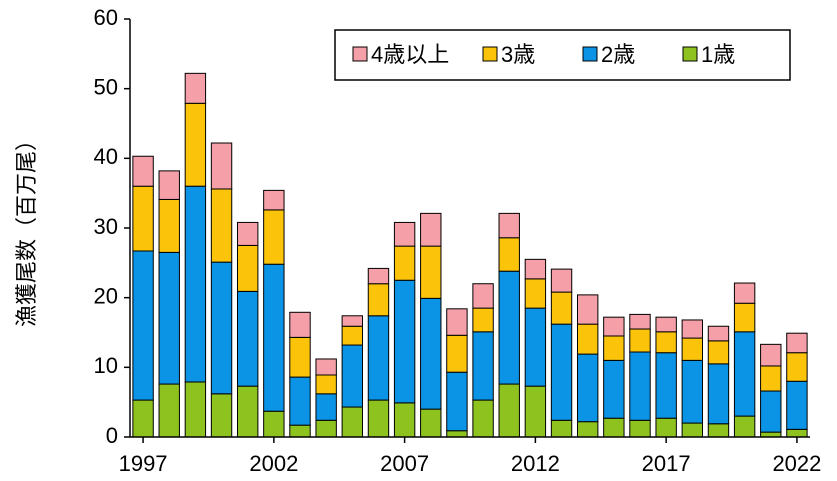 The width and height of the screenshot is (837, 481). I want to click on y-tick-label: 40, so click(106, 156).